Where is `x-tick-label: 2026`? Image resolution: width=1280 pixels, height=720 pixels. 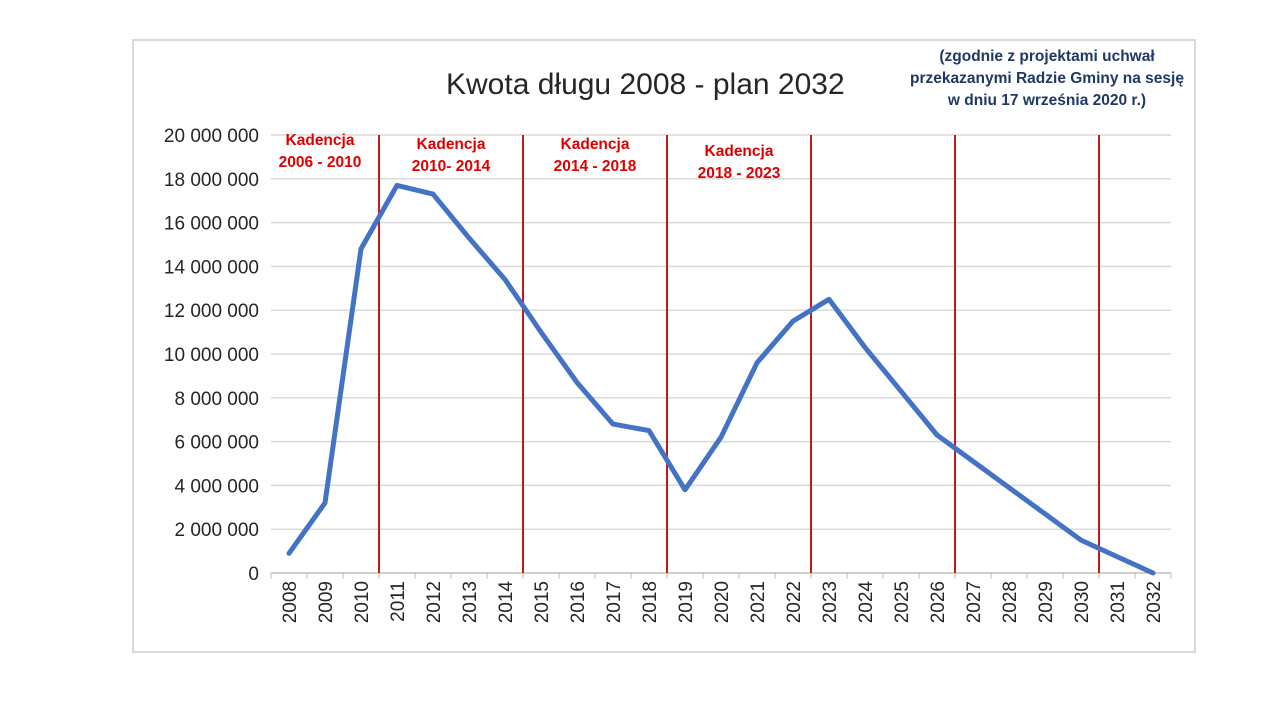 x-tick-label: 2026 is located at coordinates (938, 602).